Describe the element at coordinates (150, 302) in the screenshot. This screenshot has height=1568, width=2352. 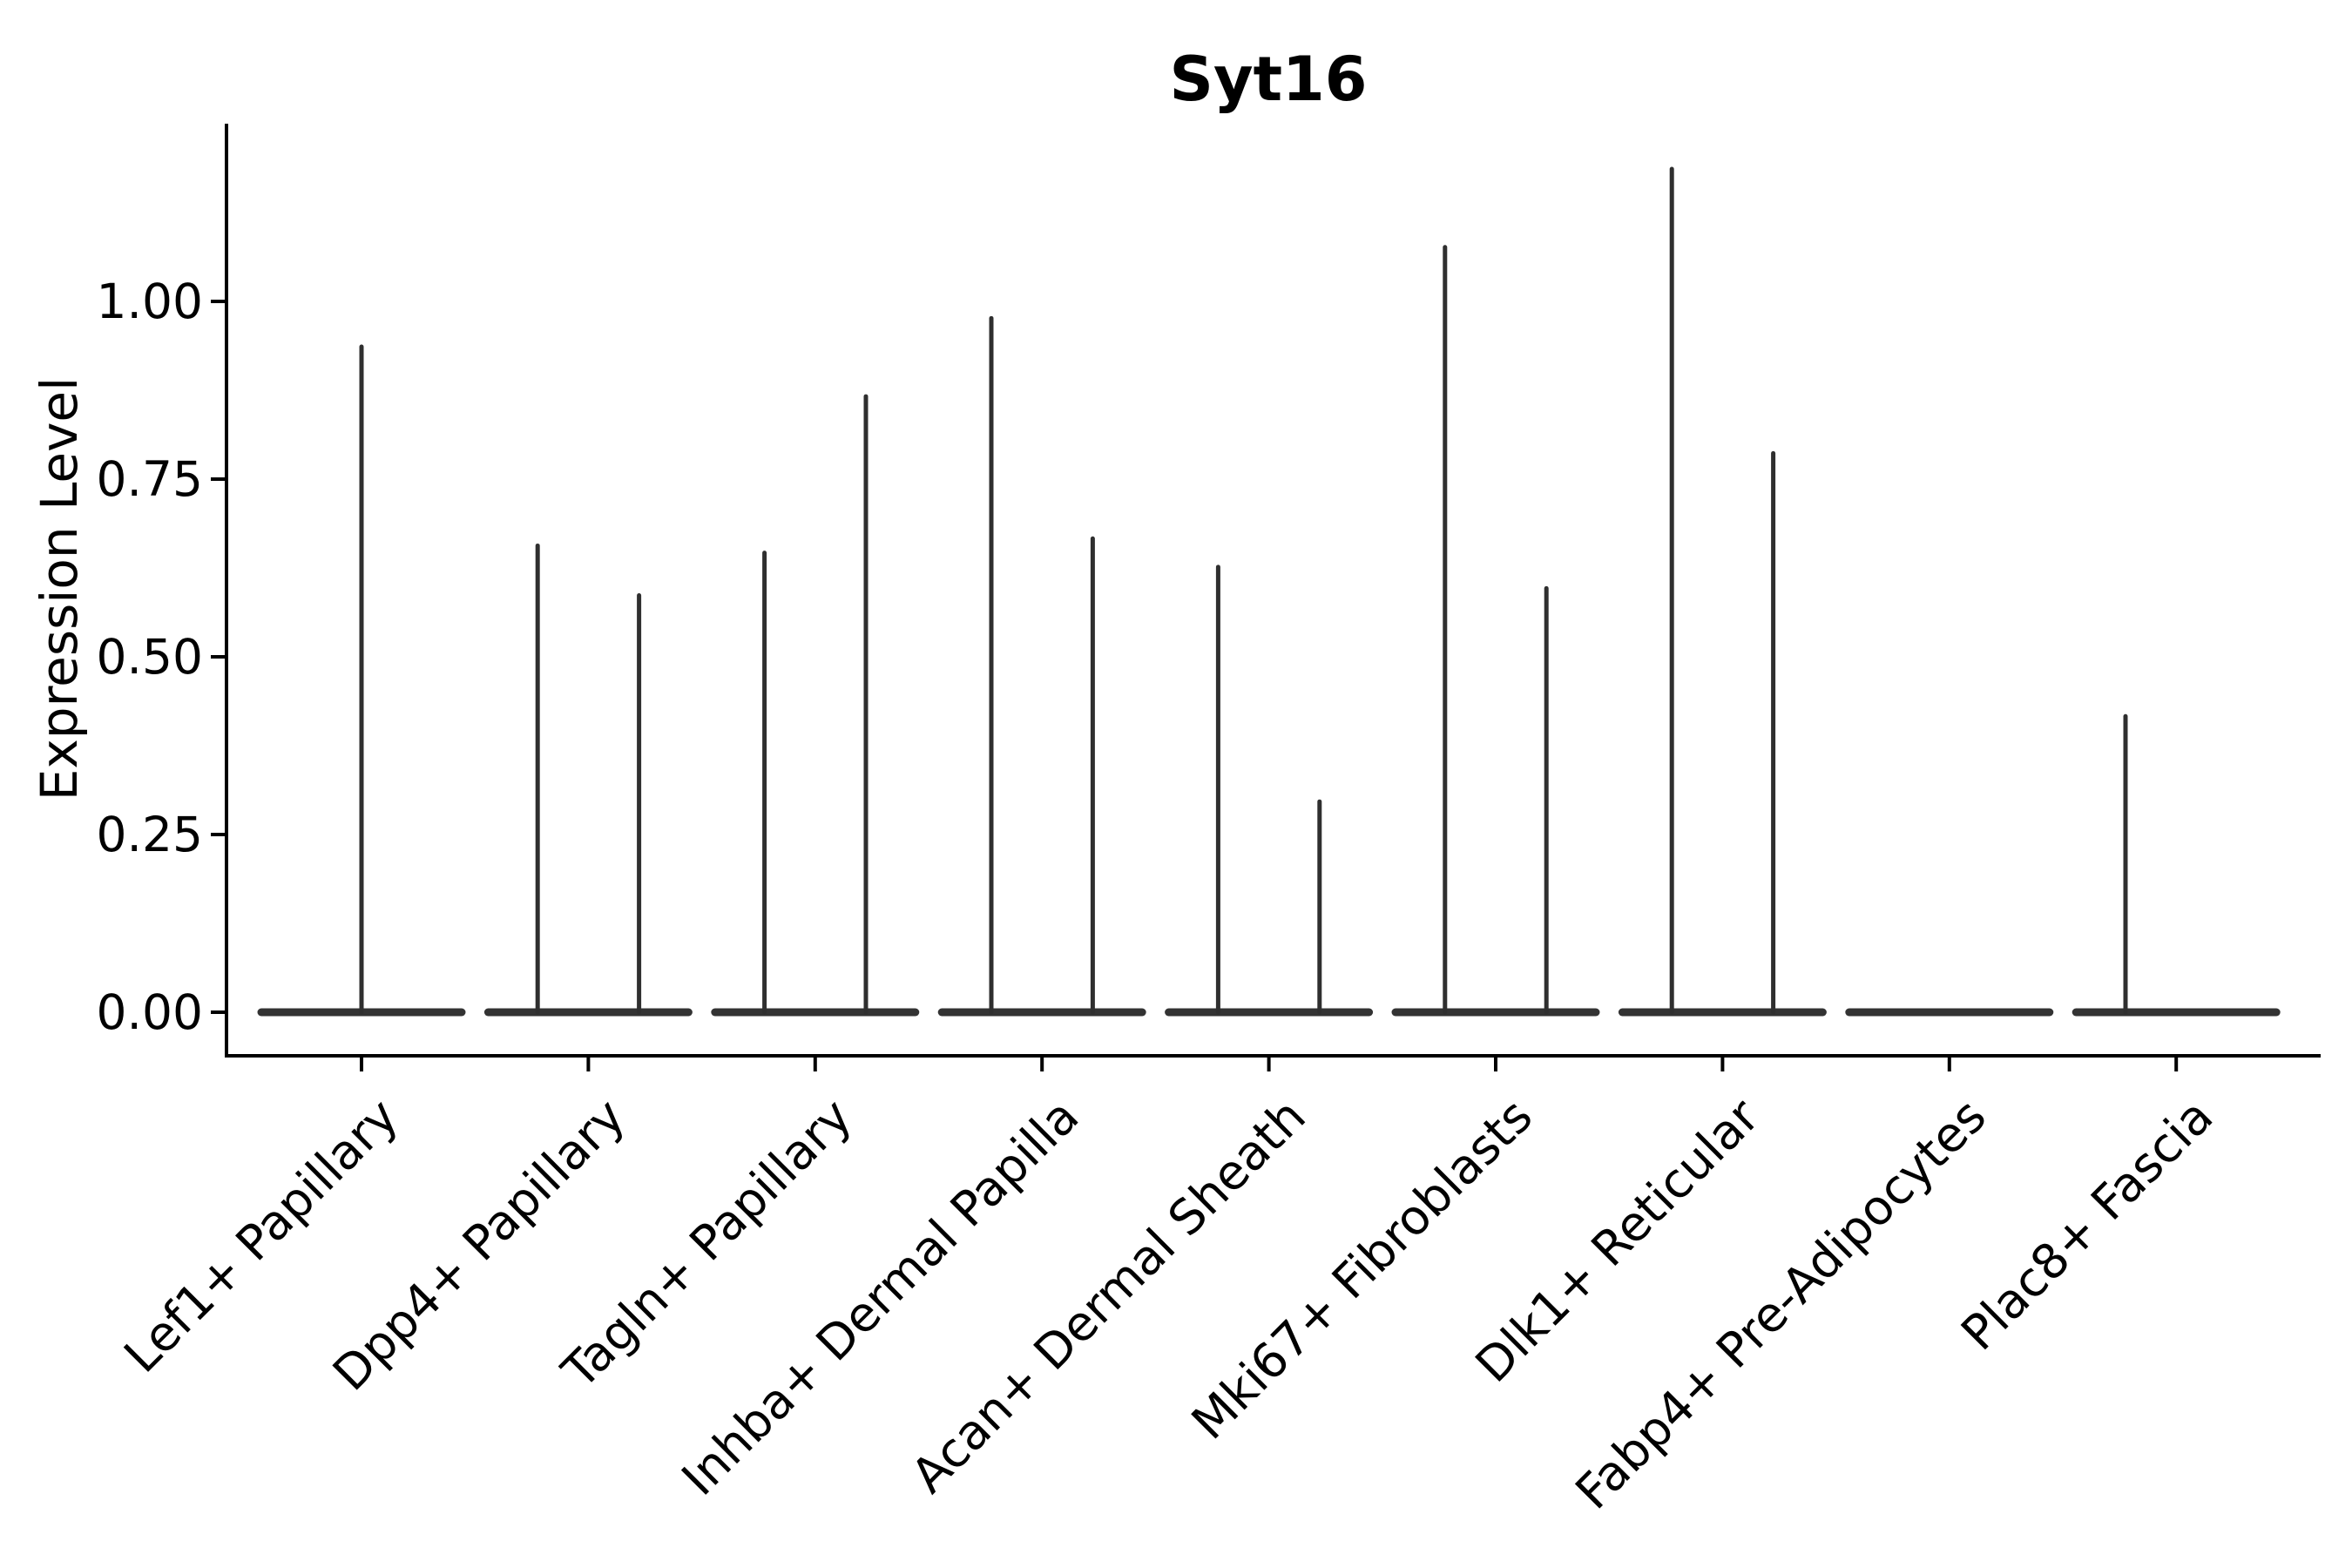
I see `y-tick-label: 1.00` at that location.